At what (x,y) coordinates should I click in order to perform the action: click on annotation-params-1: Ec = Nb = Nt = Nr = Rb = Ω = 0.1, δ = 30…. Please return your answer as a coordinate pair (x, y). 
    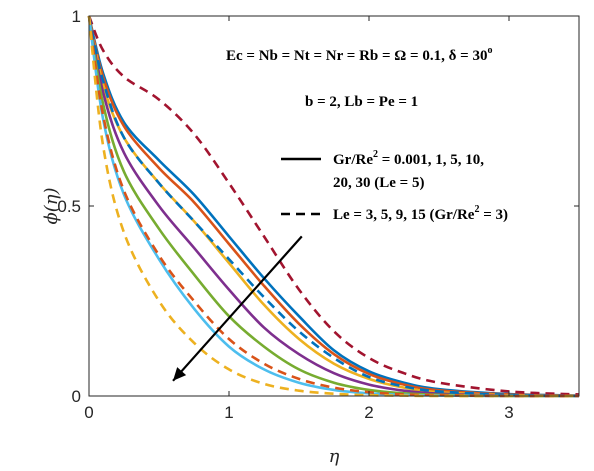
    Looking at the image, I should click on (359, 54).